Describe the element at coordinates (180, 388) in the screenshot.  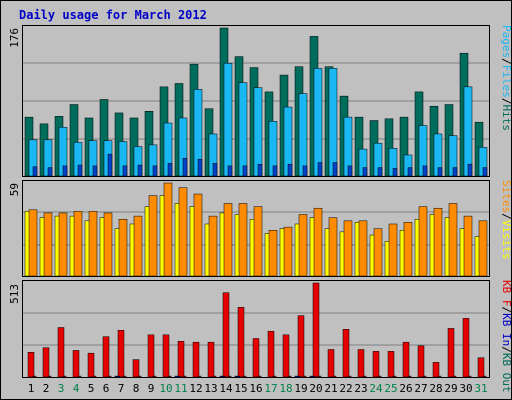
I see `day-label: 11` at that location.